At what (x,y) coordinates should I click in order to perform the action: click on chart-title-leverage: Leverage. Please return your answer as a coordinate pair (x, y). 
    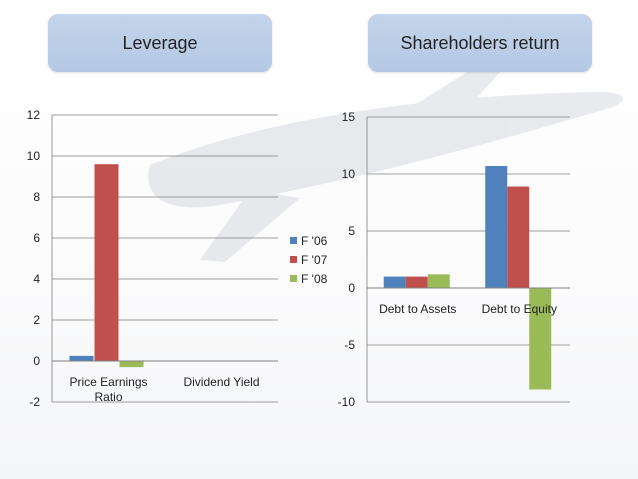
    Looking at the image, I should click on (160, 43).